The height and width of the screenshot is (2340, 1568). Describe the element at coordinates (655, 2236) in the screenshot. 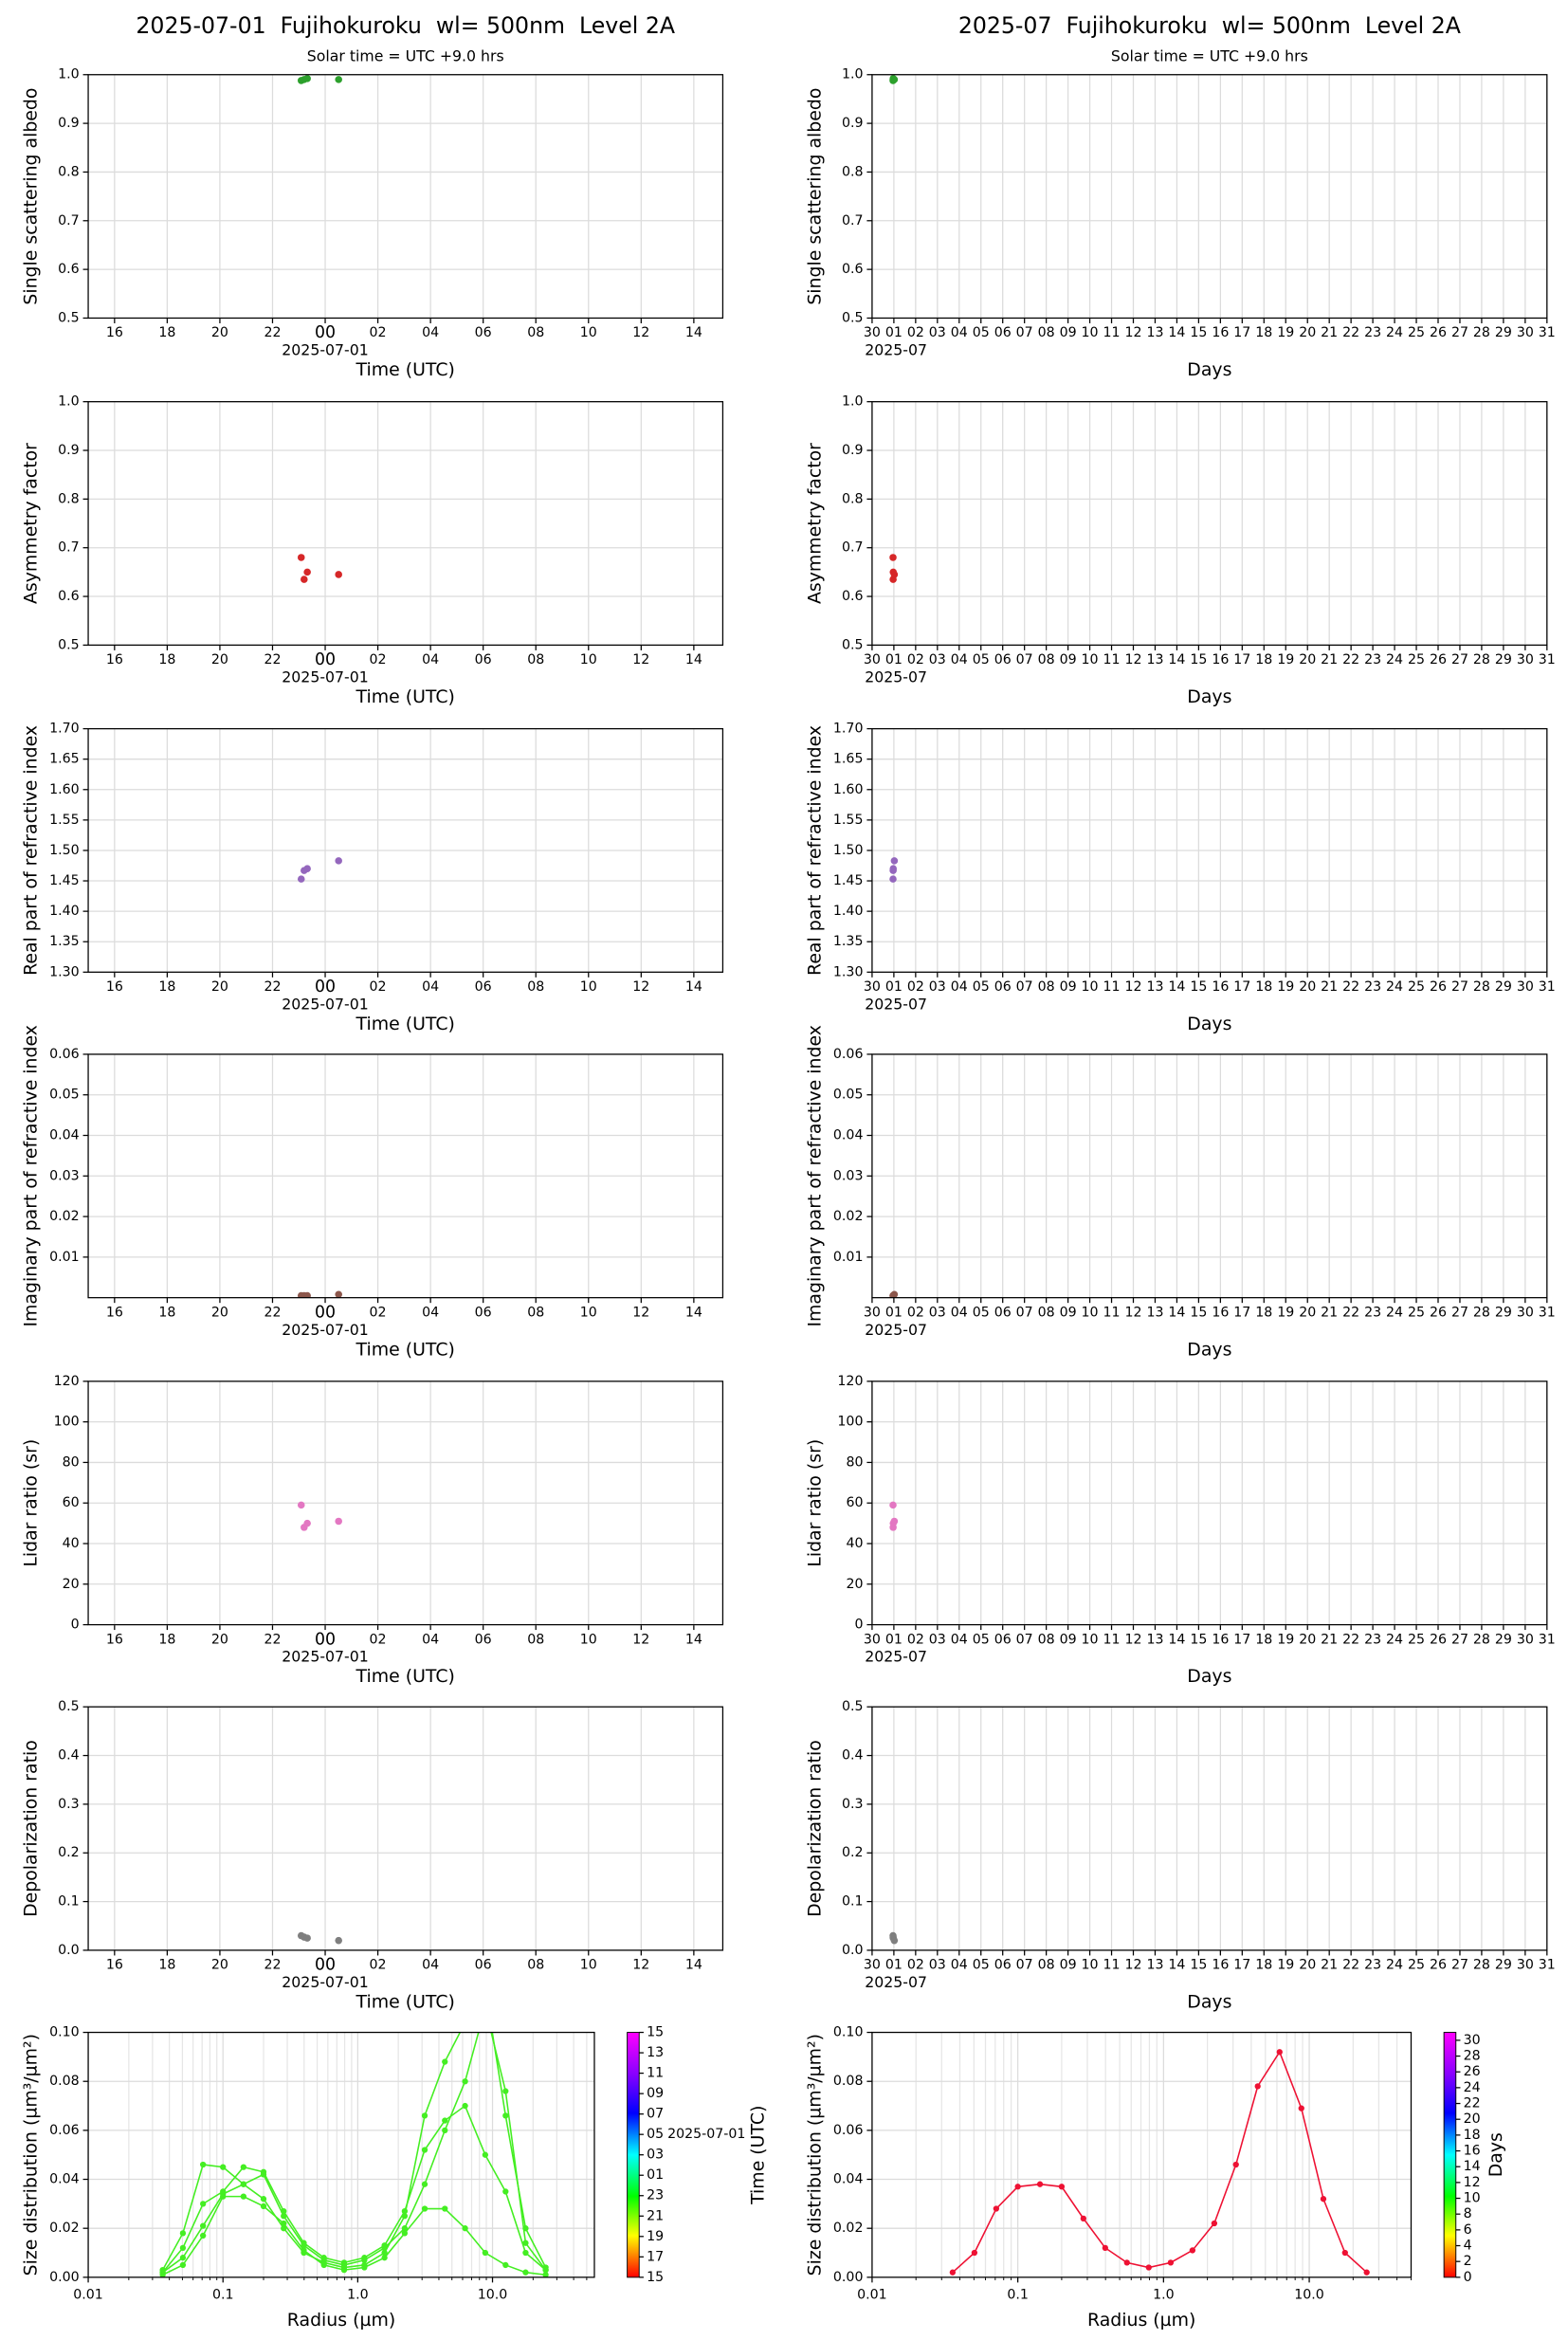

I see `colorbar-tick-label: 19` at that location.